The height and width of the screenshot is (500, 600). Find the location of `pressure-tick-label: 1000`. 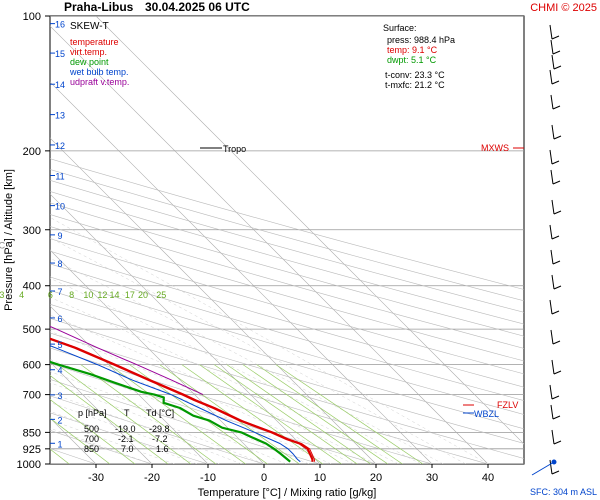

pressure-tick-label: 1000 is located at coordinates (29, 465).